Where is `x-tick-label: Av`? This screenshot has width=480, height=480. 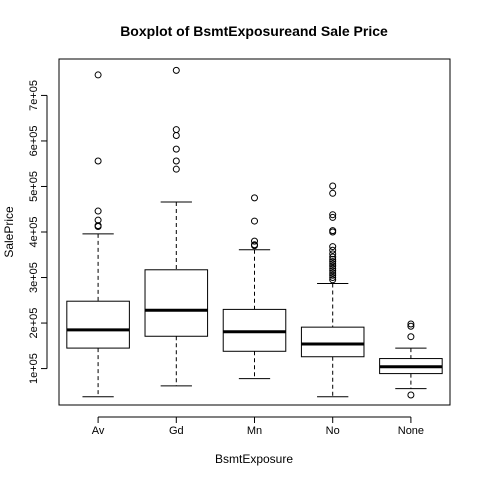 x-tick-label: Av is located at coordinates (98, 431).